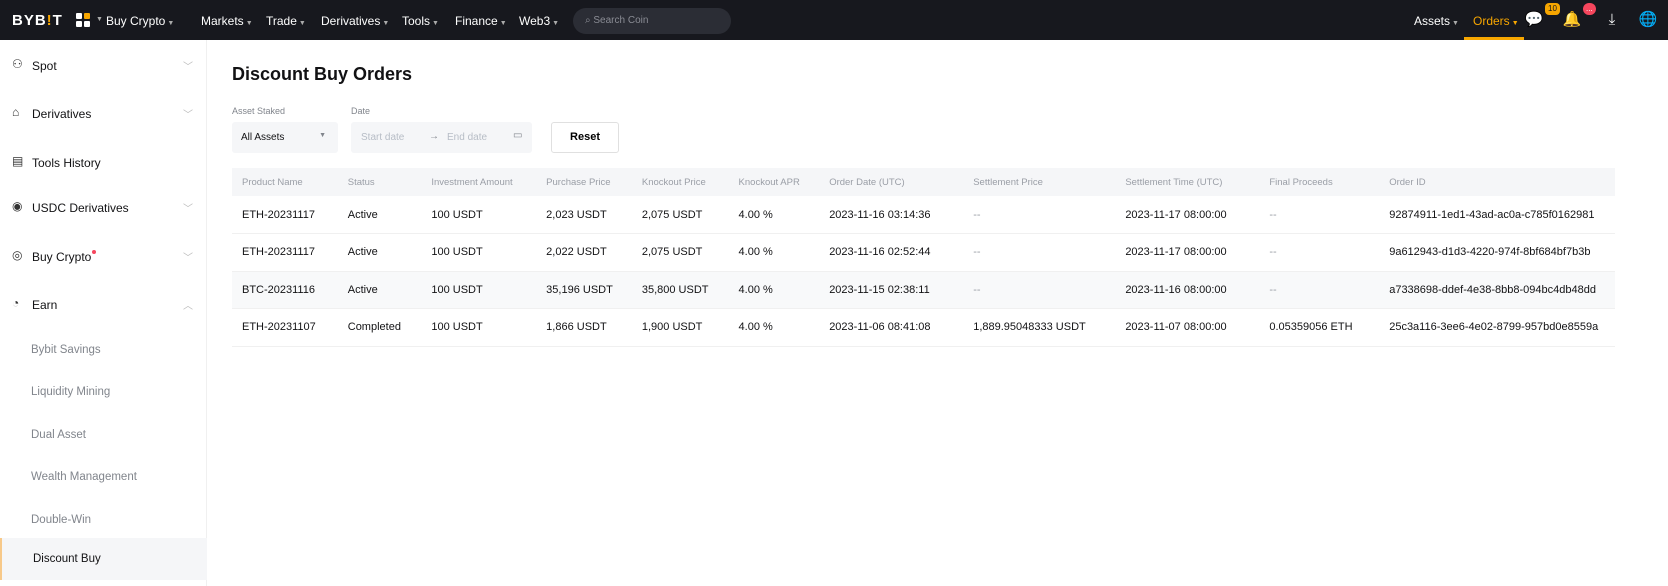 This screenshot has height=586, width=1668. I want to click on receipt-icon: ▤, so click(18, 161).